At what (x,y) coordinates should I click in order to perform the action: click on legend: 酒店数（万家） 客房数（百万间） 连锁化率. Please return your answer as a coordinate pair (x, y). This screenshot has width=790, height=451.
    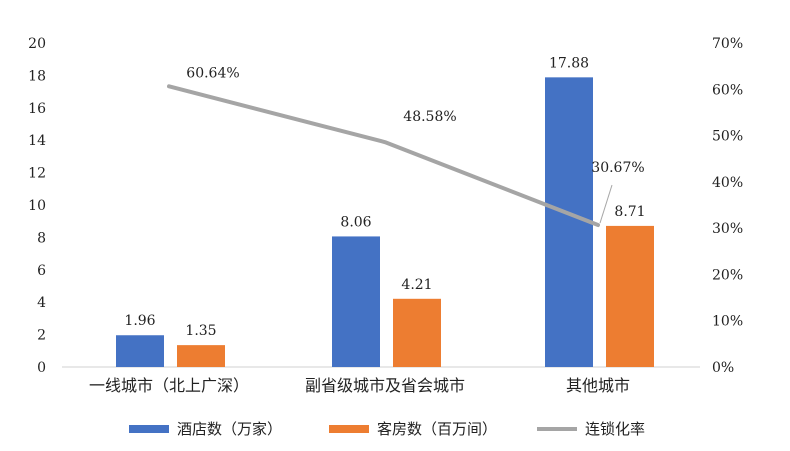
    Looking at the image, I should click on (387, 429).